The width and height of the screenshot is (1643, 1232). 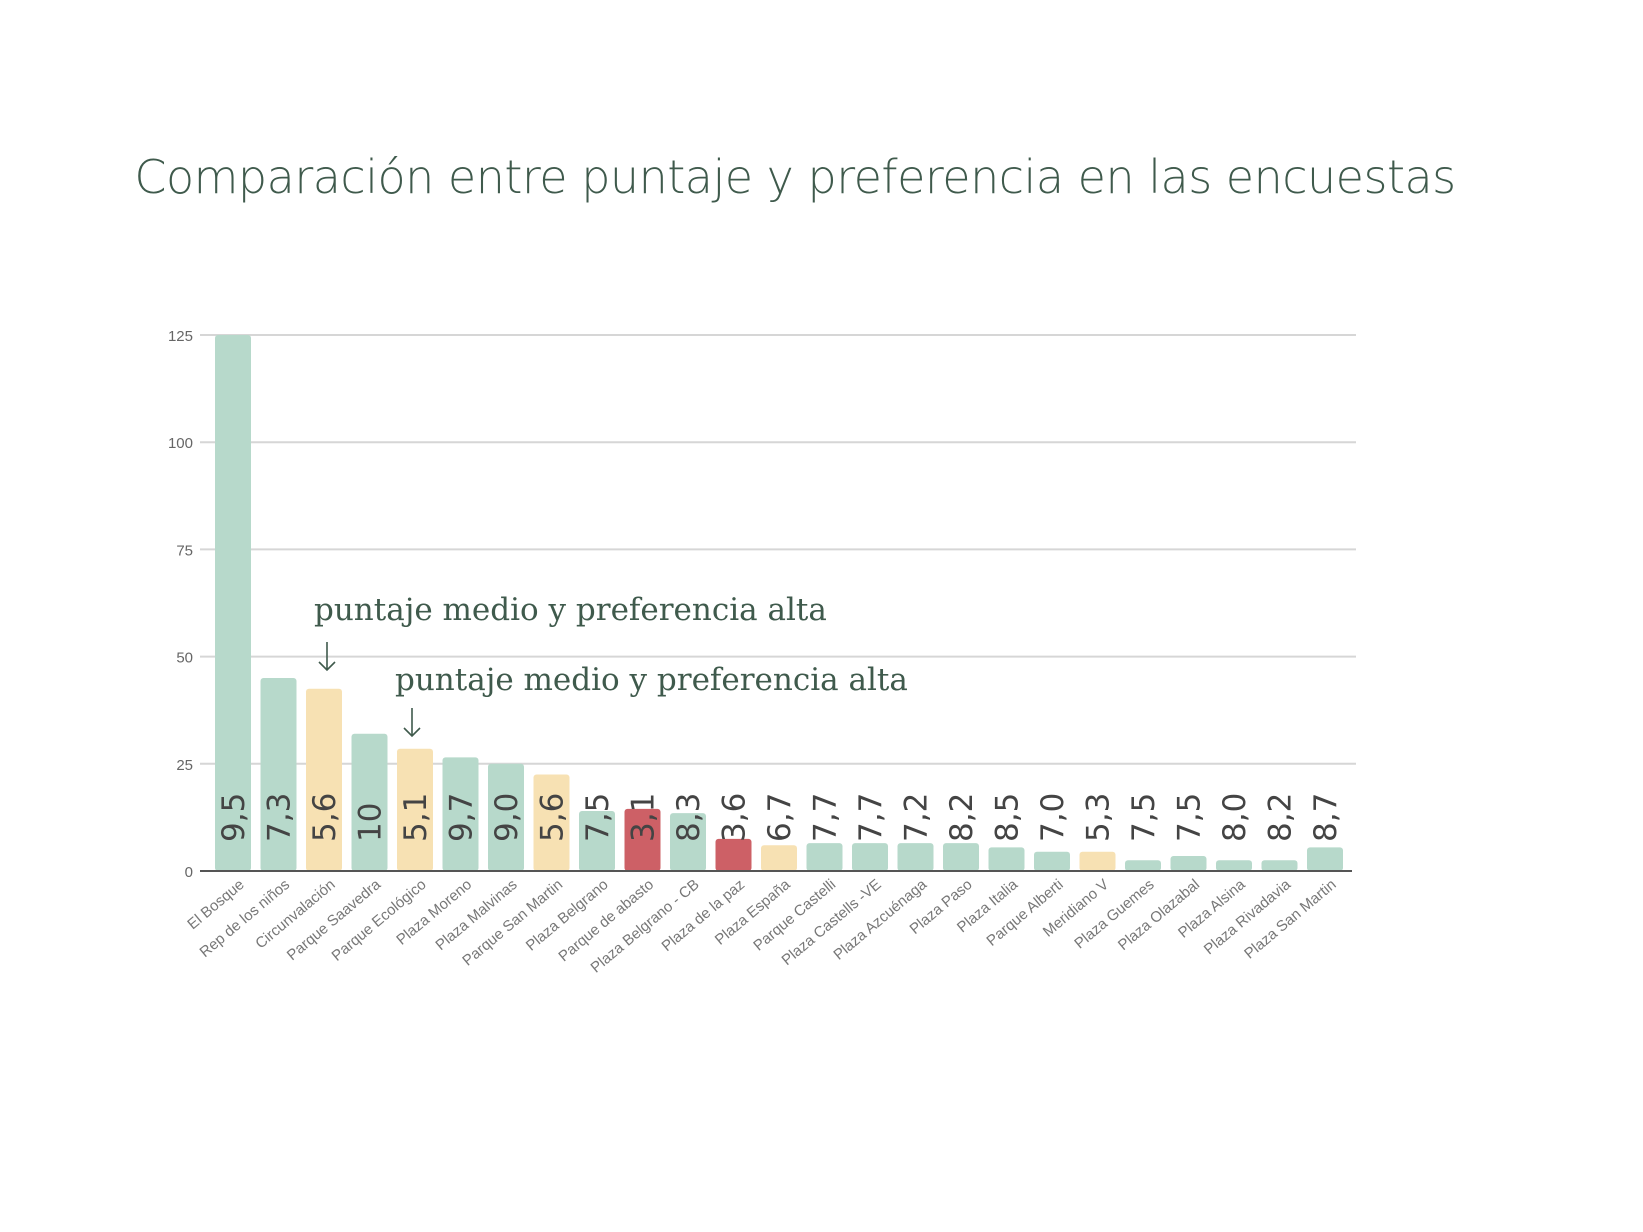 I want to click on score-label: 3,1, so click(x=644, y=817).